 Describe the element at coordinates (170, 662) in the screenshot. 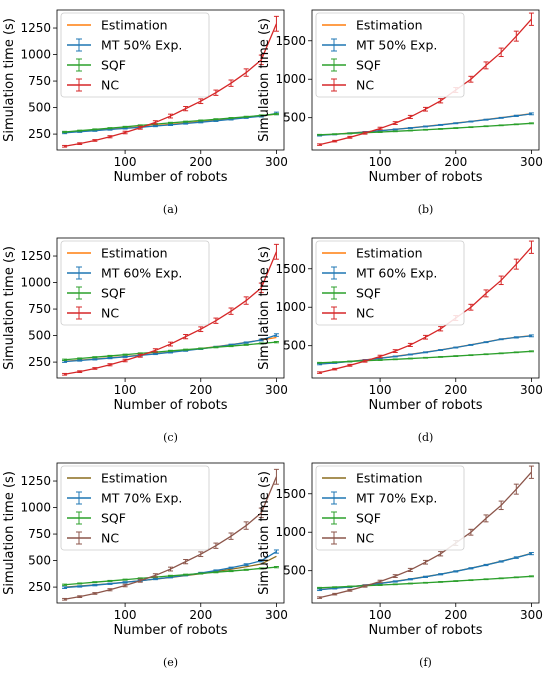

I see `panel-caption: (e)` at that location.